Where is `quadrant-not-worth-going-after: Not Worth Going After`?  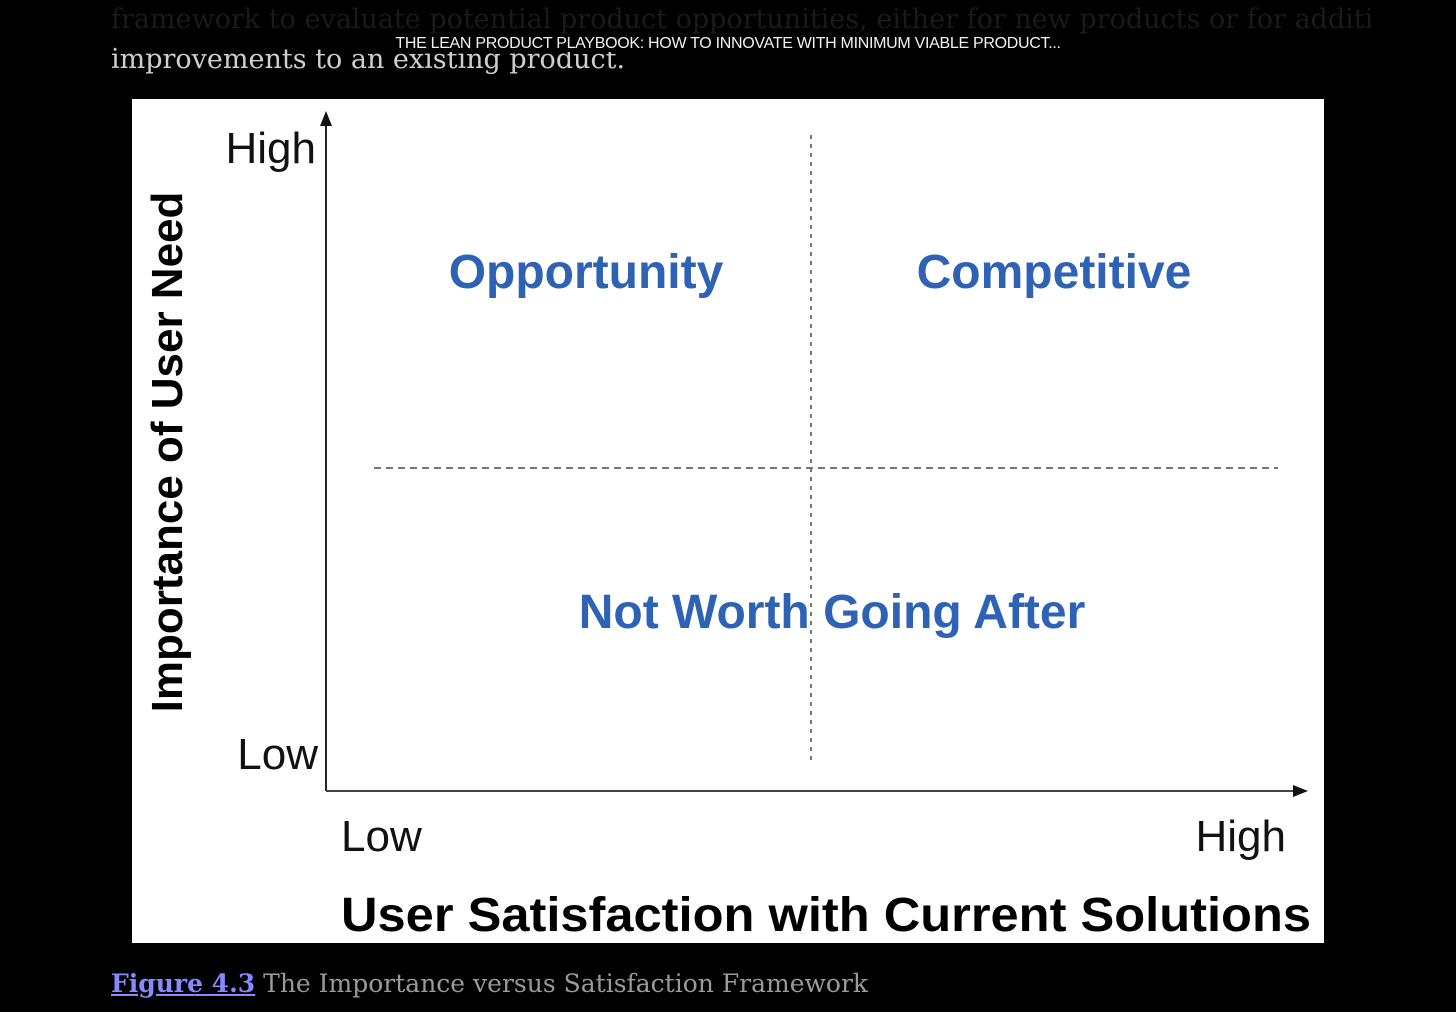
quadrant-not-worth-going-after: Not Worth Going After is located at coordinates (832, 612).